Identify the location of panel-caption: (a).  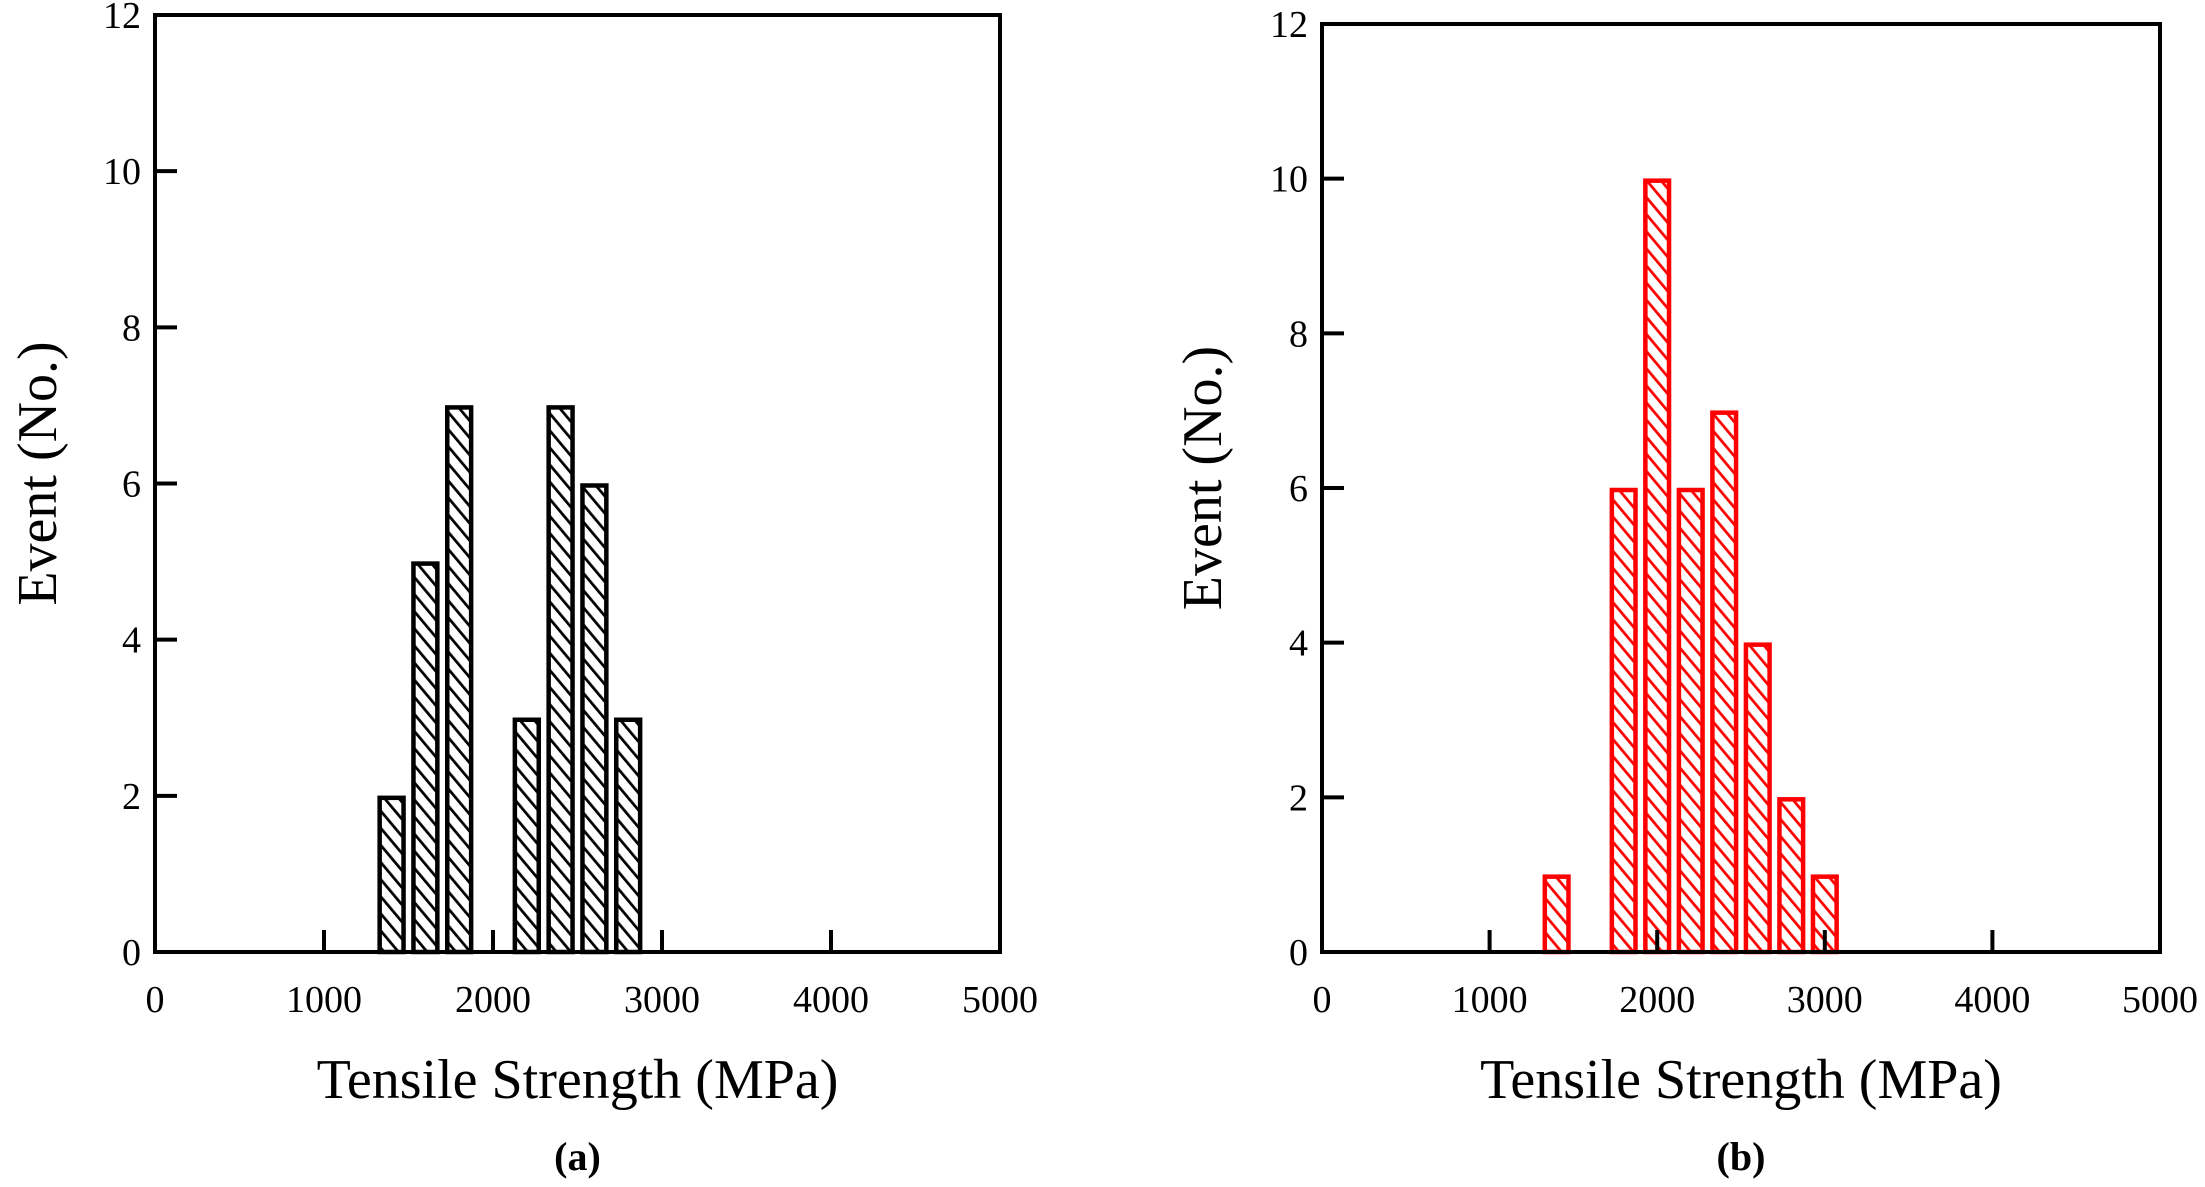
(577, 1156).